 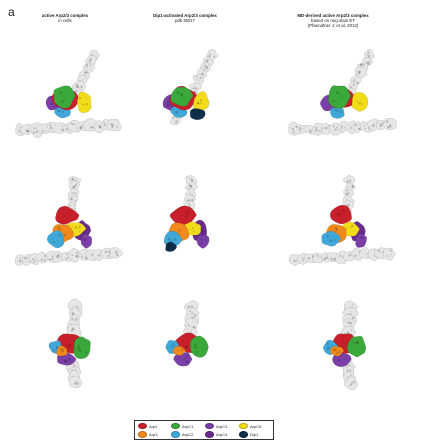 I want to click on arpc2-subunit, so click(x=55, y=239).